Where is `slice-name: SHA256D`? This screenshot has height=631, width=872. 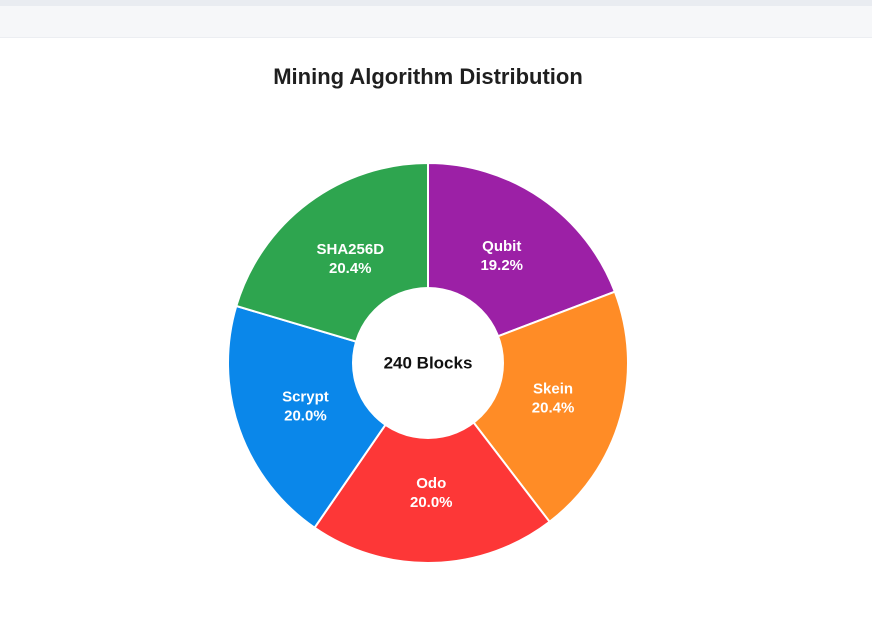
slice-name: SHA256D is located at coordinates (351, 249).